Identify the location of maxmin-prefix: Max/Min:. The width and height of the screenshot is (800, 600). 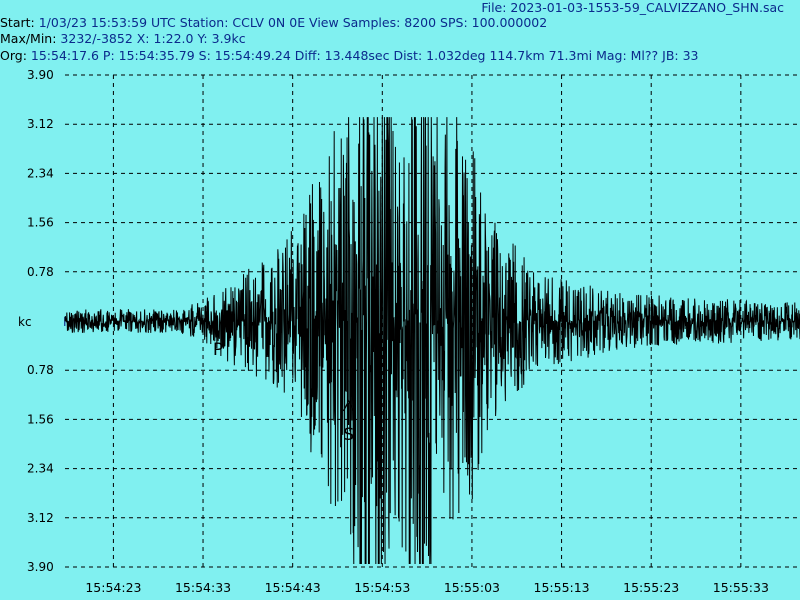
(30, 38).